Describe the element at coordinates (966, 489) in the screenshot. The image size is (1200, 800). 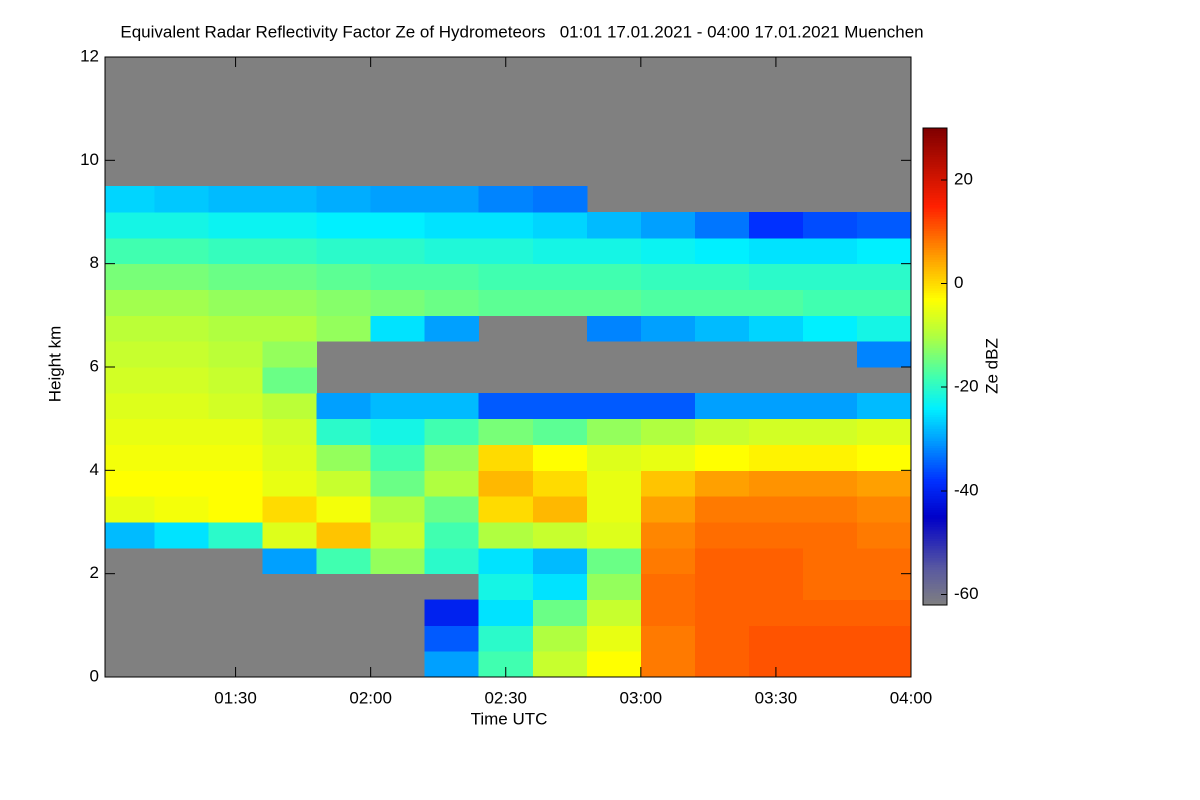
I see `colorbar-tick-label: -40` at that location.